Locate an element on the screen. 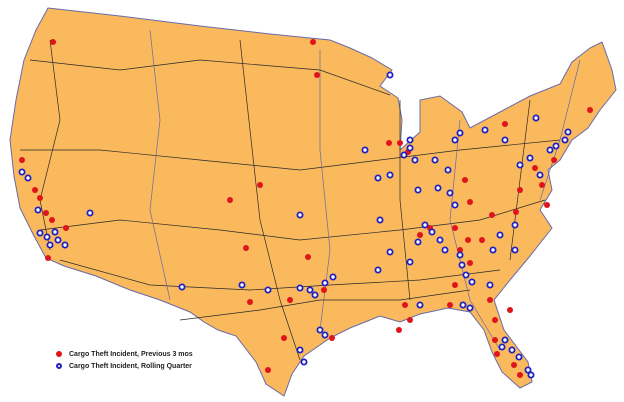  legend-item-previous-3-mos: Cargo Theft Incident, Previous 3 mos is located at coordinates (124, 354).